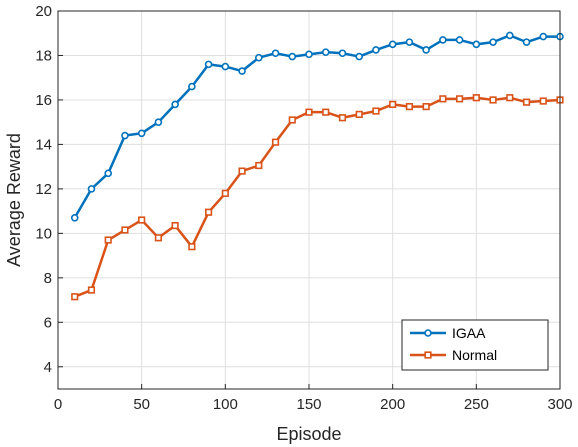 The image size is (578, 447). I want to click on x-tick-label: 150, so click(308, 404).